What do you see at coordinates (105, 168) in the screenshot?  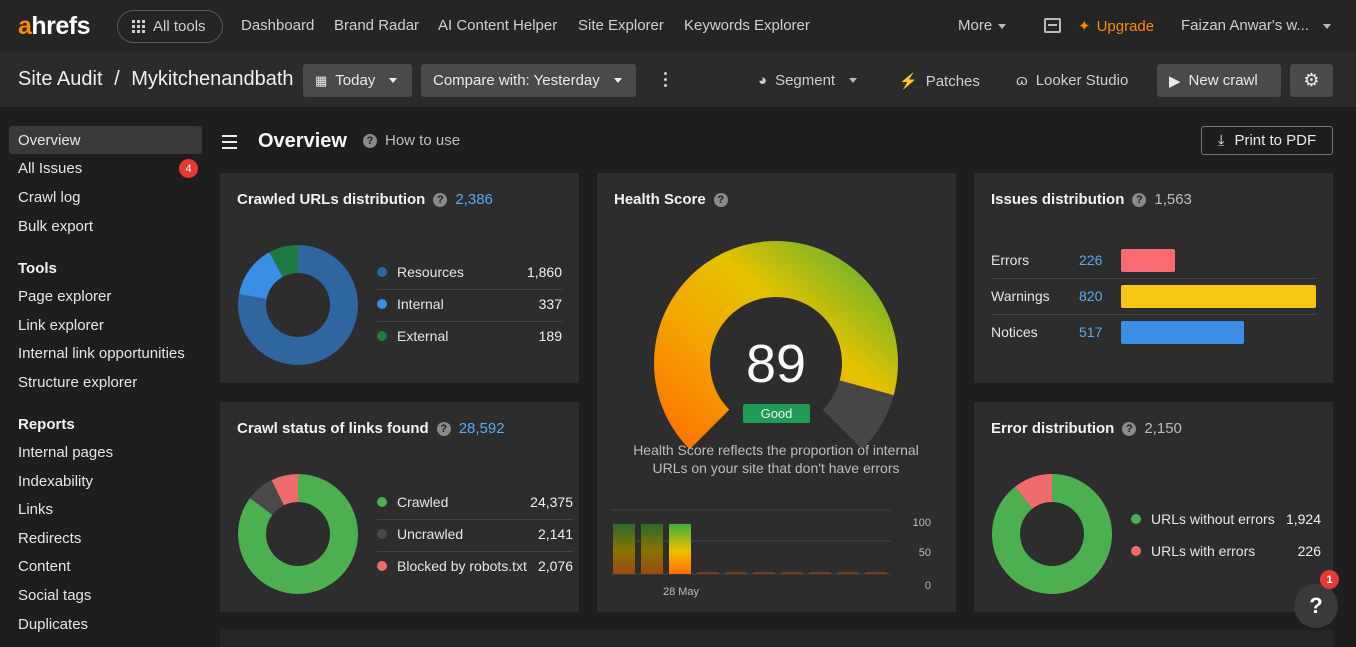 I see `sidebar-item-all-issues: All Issues 4` at bounding box center [105, 168].